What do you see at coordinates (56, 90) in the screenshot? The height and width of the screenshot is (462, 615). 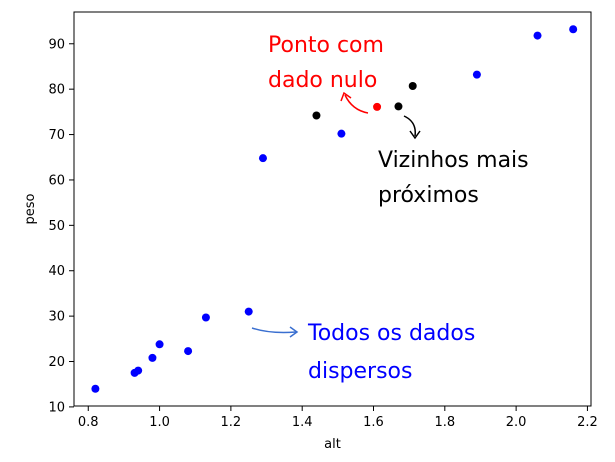 I see `y-tick-label: 80` at bounding box center [56, 90].